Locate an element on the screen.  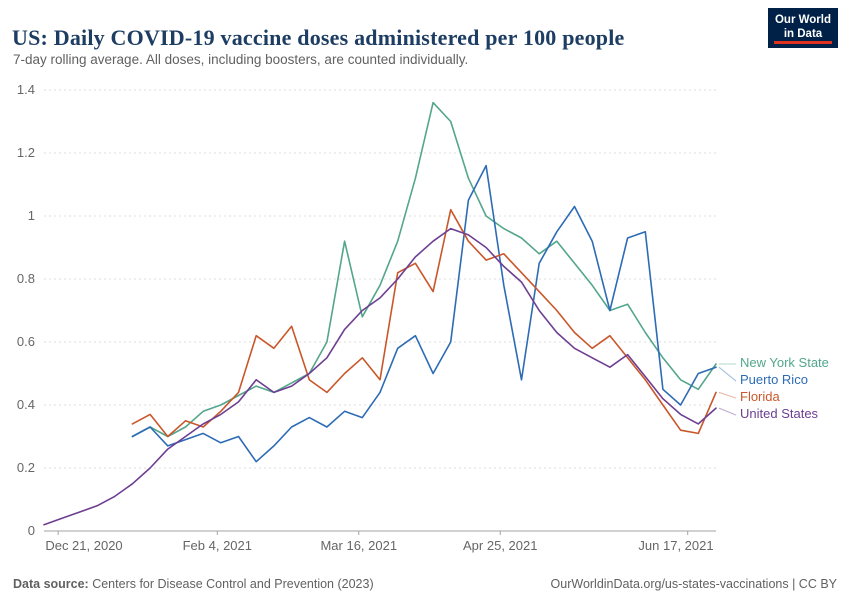
x-tick-label: Jun 17, 2021 is located at coordinates (675, 545).